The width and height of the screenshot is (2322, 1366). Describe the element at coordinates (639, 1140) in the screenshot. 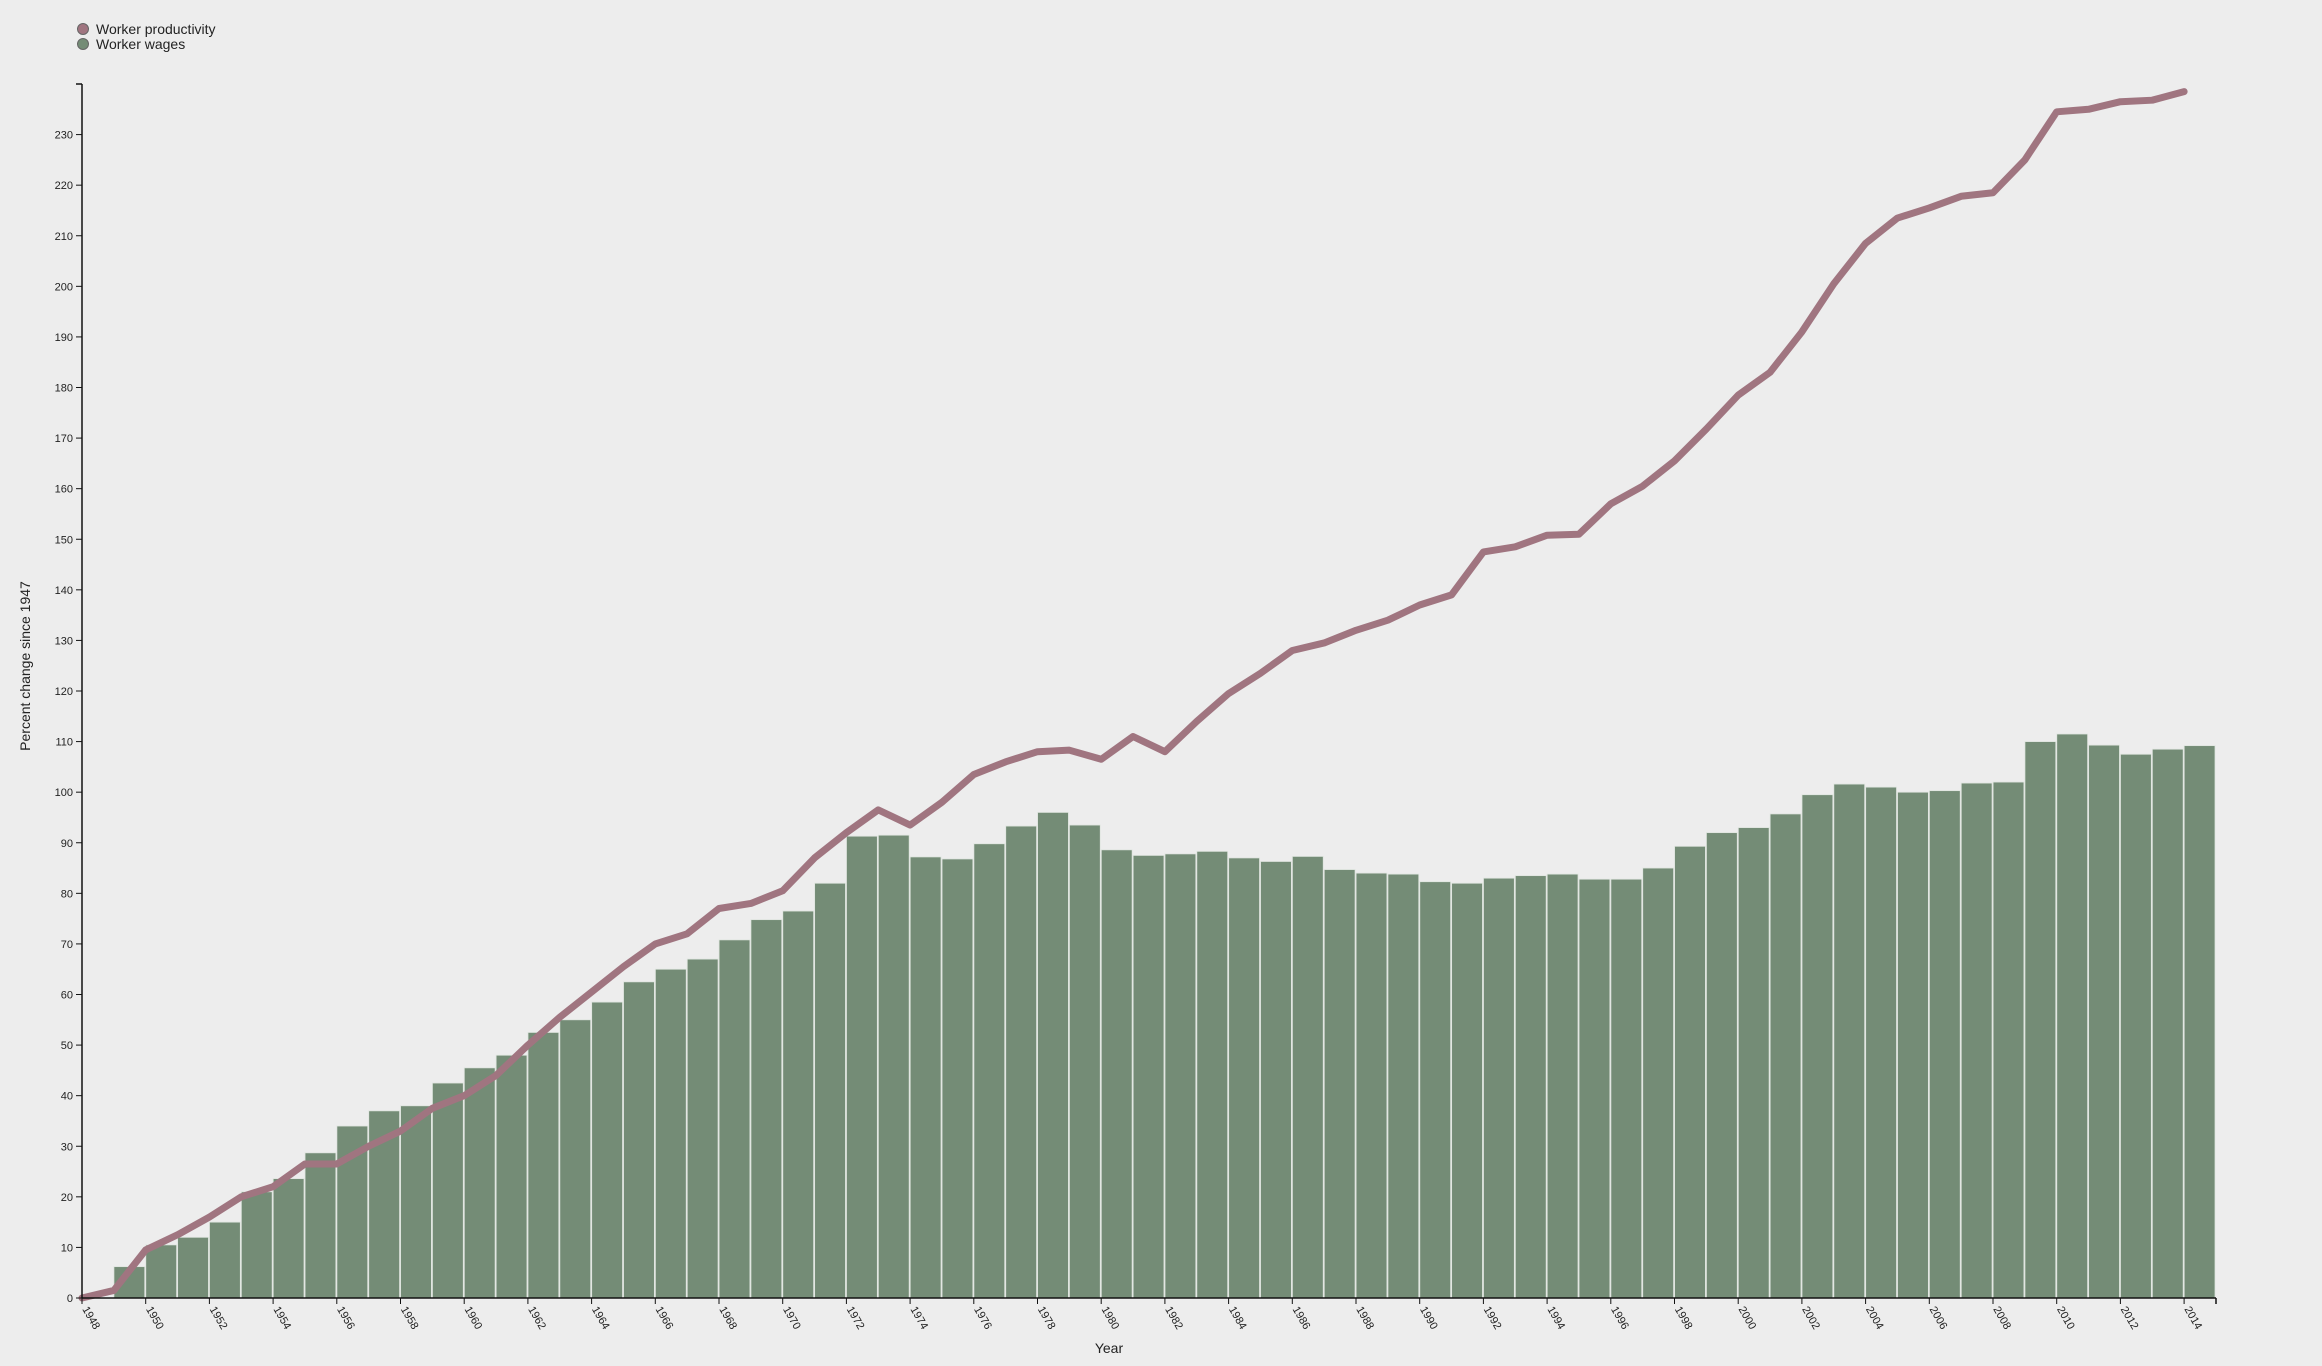

I see `wage-bar-1965` at that location.